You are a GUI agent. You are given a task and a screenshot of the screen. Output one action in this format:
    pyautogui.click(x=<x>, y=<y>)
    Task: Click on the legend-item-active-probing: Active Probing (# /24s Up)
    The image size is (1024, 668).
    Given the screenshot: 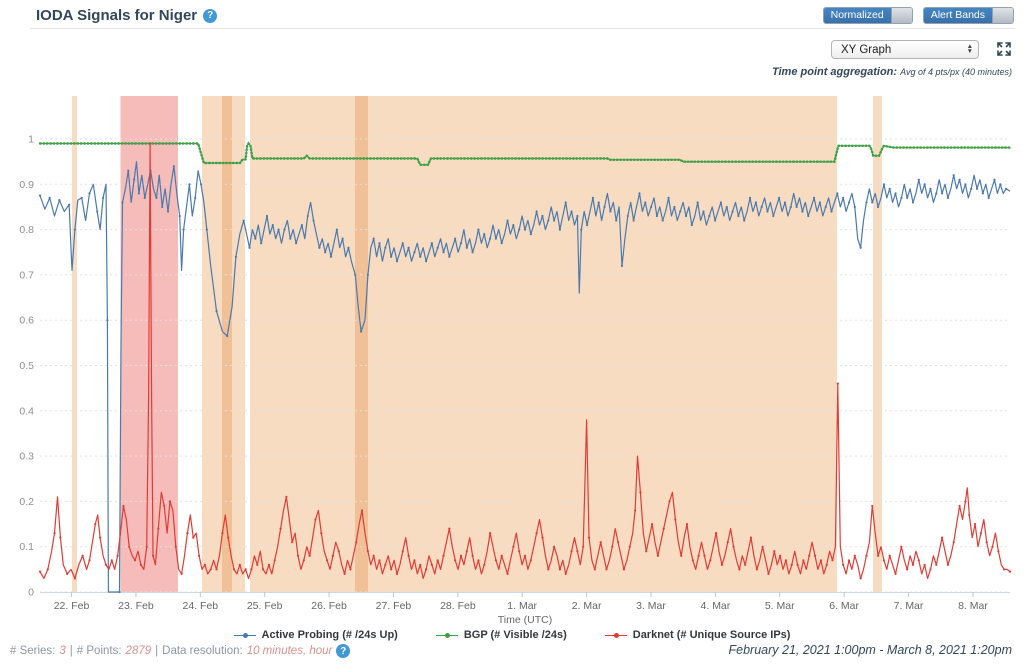 What is the action you would take?
    pyautogui.click(x=315, y=635)
    